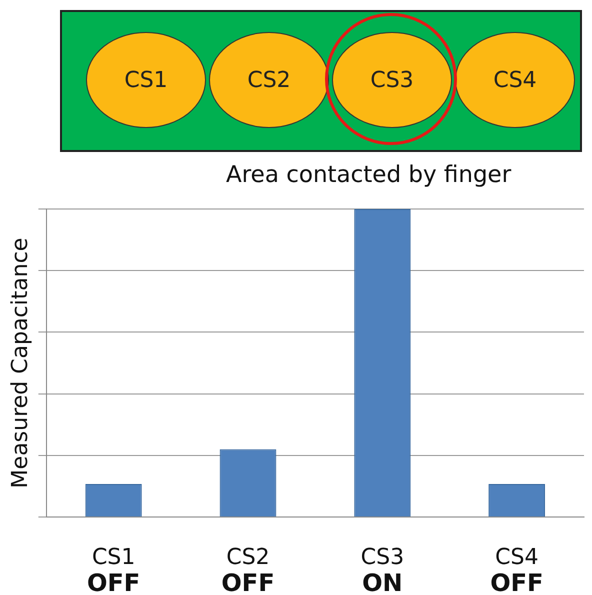 This screenshot has width=592, height=595. Describe the element at coordinates (248, 570) in the screenshot. I see `x-tick-label: CS2 OFF` at that location.